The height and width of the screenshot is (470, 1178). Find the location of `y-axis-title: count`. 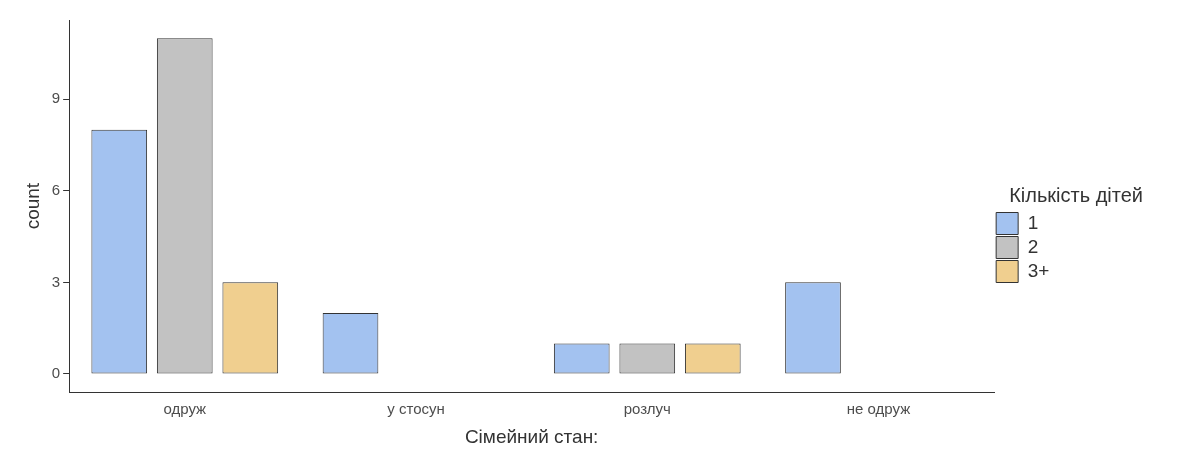

y-axis-title: count is located at coordinates (32, 206).